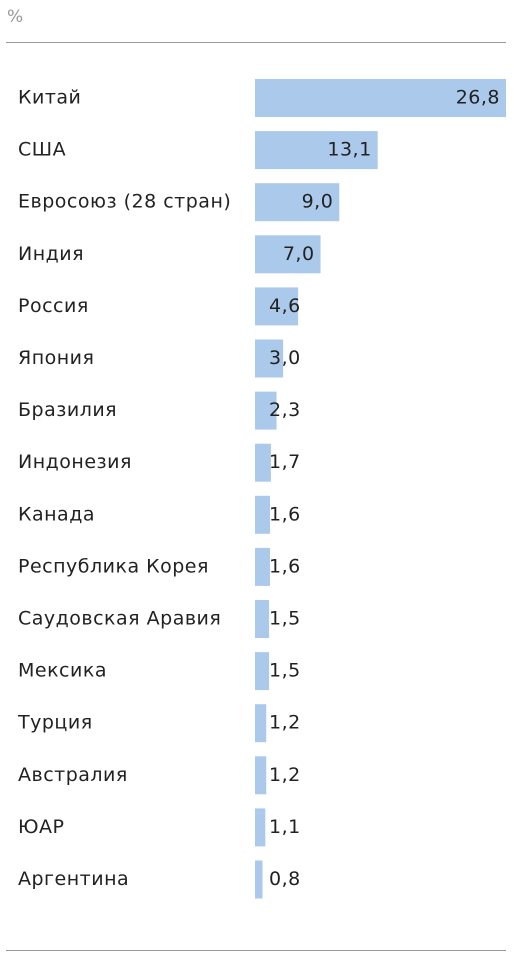  Describe the element at coordinates (41, 827) in the screenshot. I see `category-label: ЮАР` at that location.